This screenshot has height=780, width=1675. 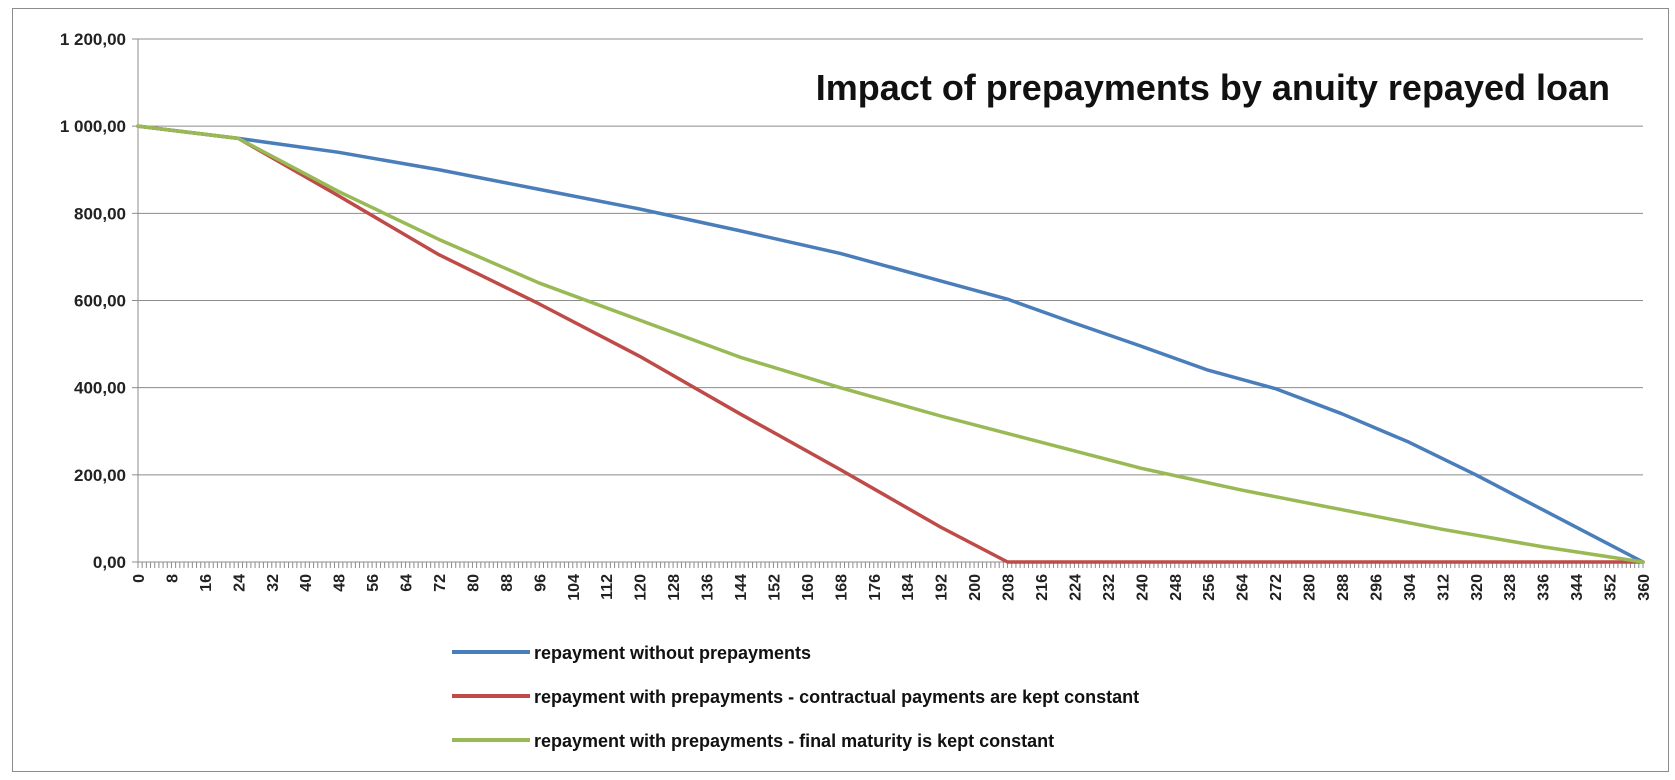 I want to click on x-tick-label: 136, so click(x=708, y=587).